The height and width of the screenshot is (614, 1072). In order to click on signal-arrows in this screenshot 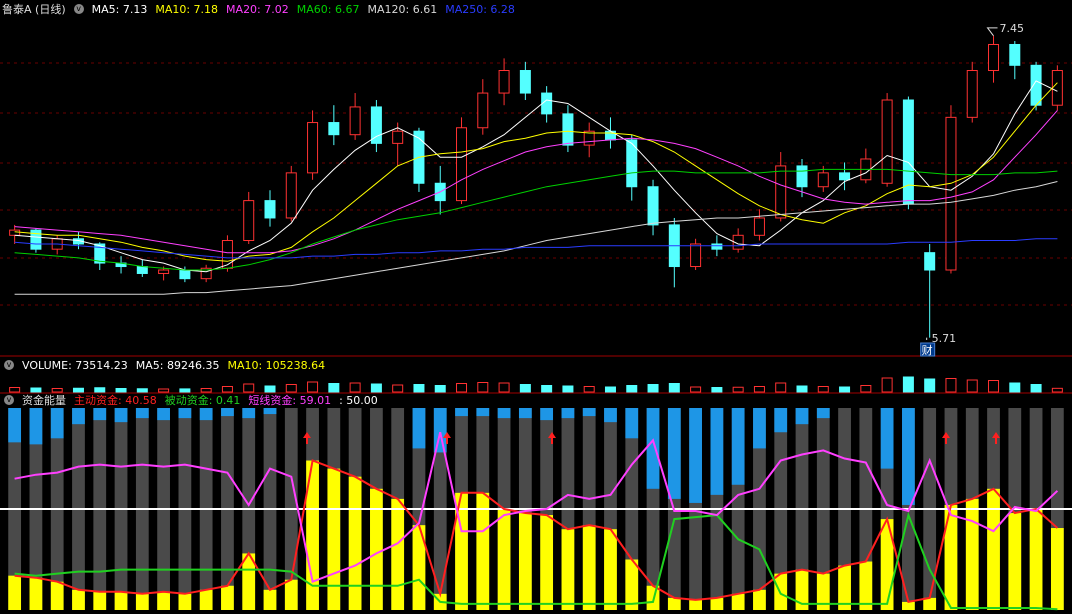, I will do `click(651, 438)`.